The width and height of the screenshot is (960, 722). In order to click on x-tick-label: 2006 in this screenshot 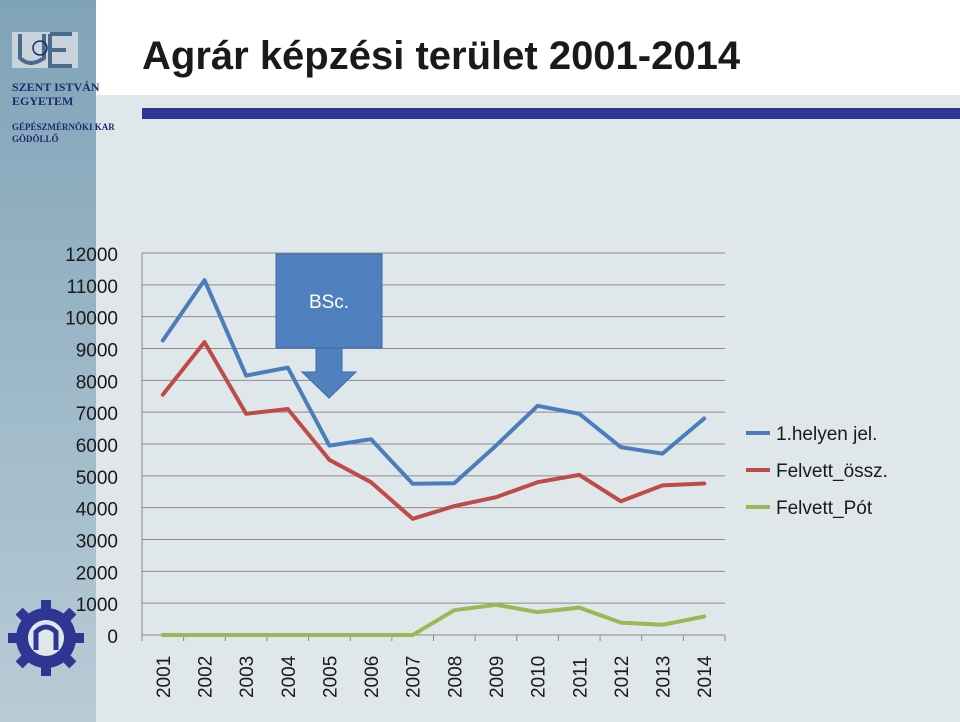, I will do `click(372, 677)`.